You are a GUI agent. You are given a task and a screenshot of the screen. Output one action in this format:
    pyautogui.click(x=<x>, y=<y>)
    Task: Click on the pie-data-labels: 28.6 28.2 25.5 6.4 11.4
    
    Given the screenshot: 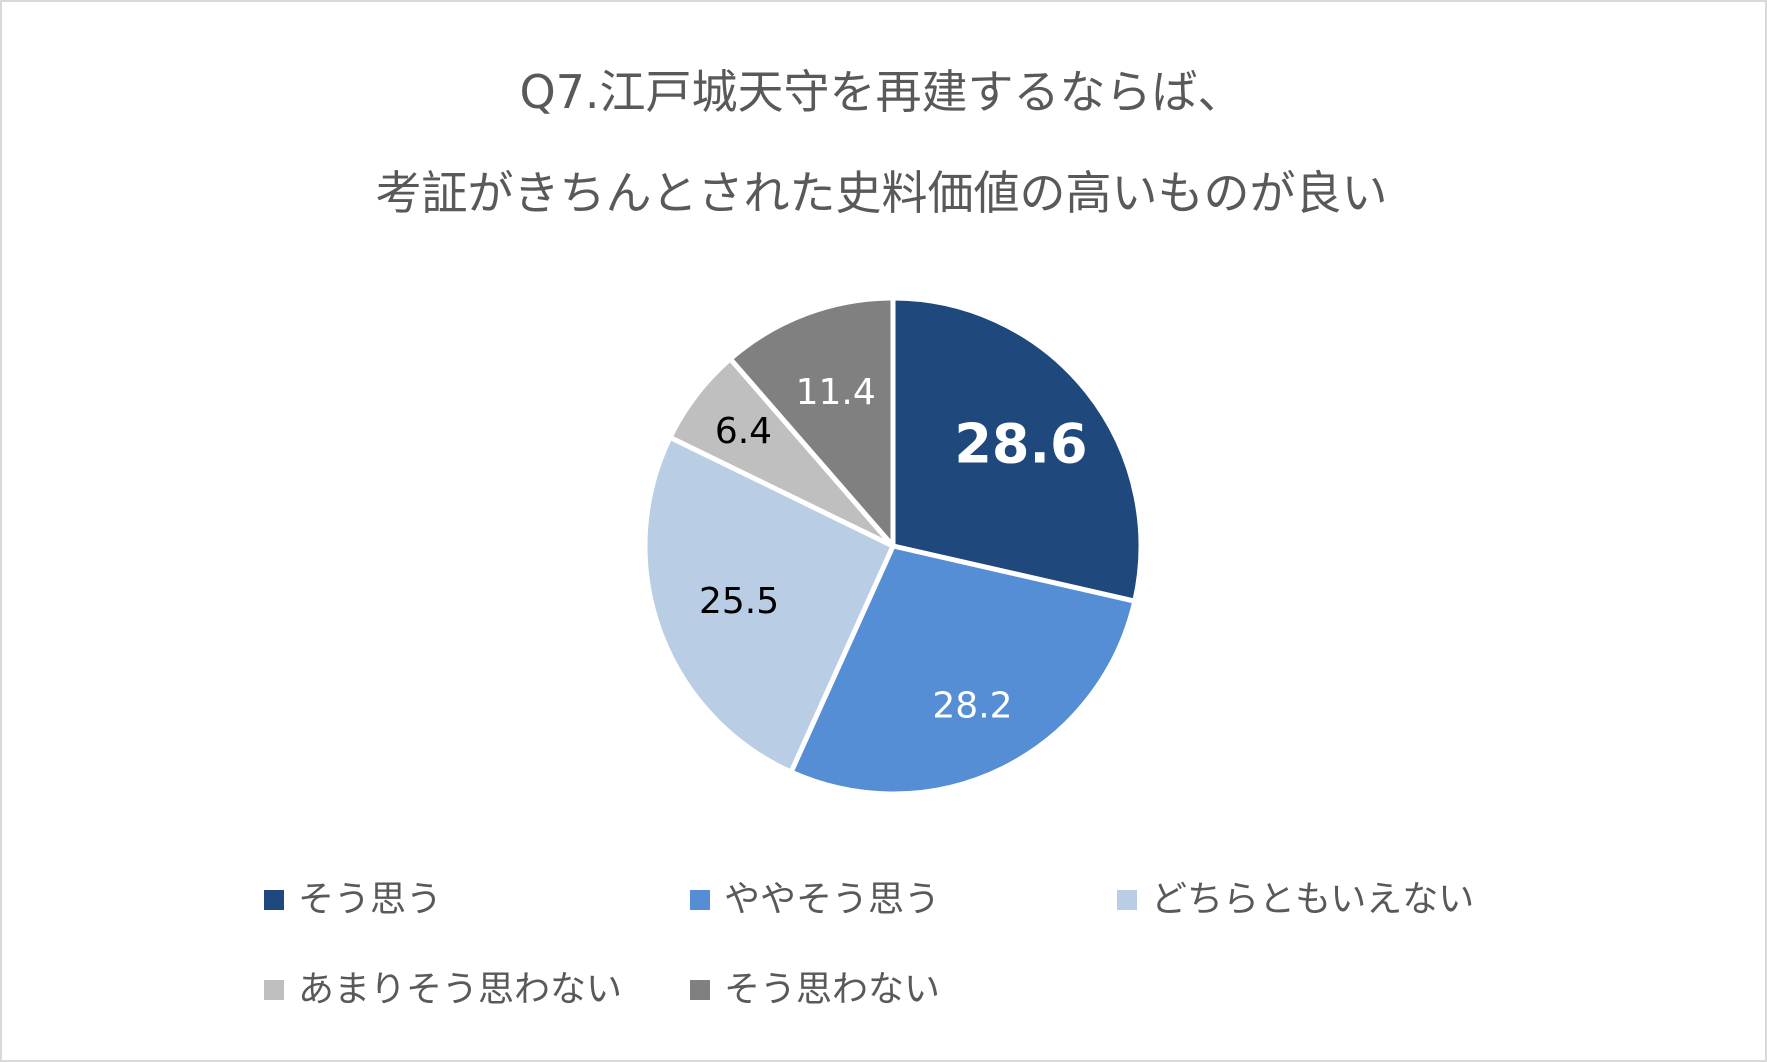 What is the action you would take?
    pyautogui.click(x=893, y=549)
    